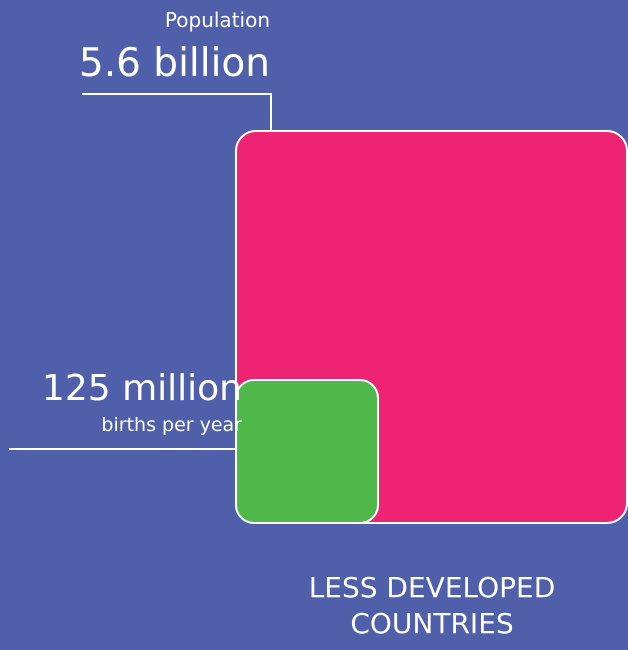  I want to click on births-square, so click(307, 451).